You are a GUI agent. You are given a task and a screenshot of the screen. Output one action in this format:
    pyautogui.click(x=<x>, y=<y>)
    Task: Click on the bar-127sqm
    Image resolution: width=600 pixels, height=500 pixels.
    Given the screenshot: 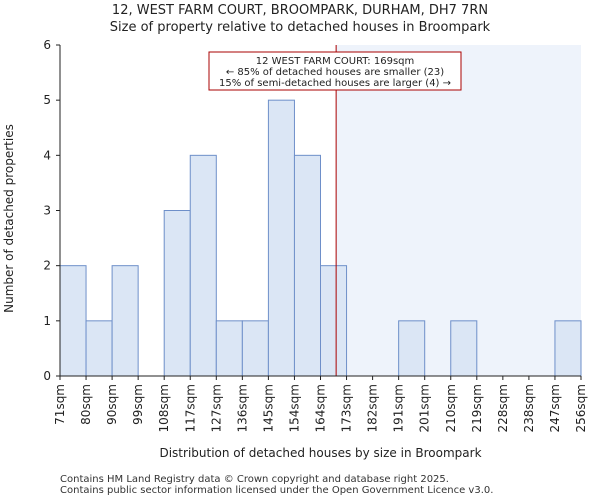 What is the action you would take?
    pyautogui.click(x=229, y=348)
    